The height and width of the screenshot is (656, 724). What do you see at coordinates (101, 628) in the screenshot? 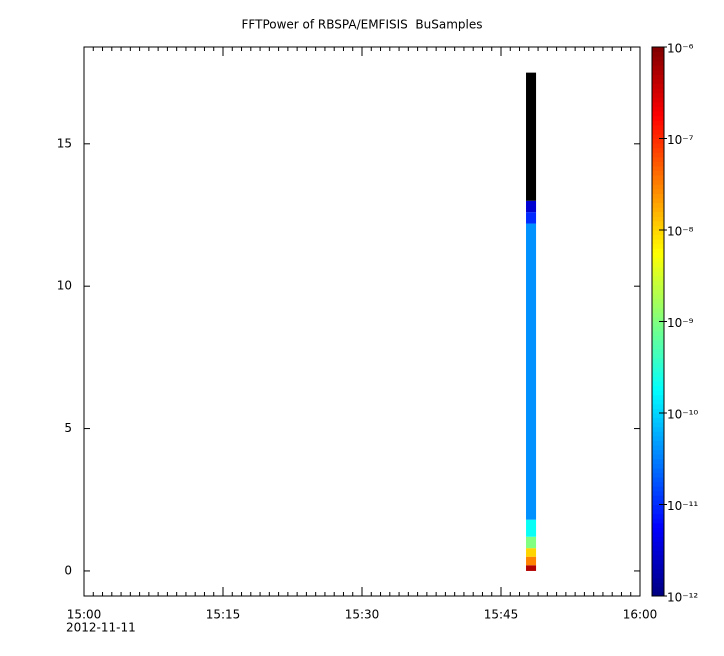
I see `date-label: 2012-11-11` at bounding box center [101, 628].